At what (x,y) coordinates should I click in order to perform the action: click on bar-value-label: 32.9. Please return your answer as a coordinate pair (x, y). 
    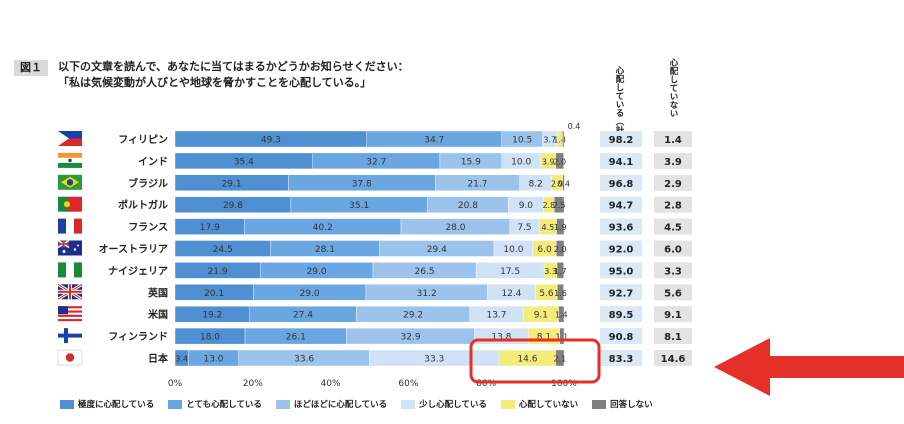
    Looking at the image, I should click on (411, 338).